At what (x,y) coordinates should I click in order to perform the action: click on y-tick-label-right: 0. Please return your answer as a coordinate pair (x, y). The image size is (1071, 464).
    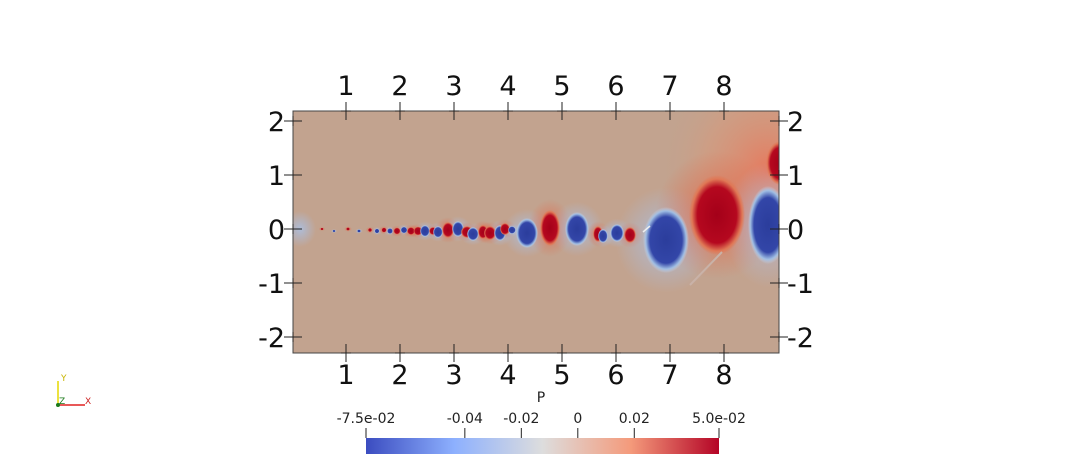
    Looking at the image, I should click on (795, 230).